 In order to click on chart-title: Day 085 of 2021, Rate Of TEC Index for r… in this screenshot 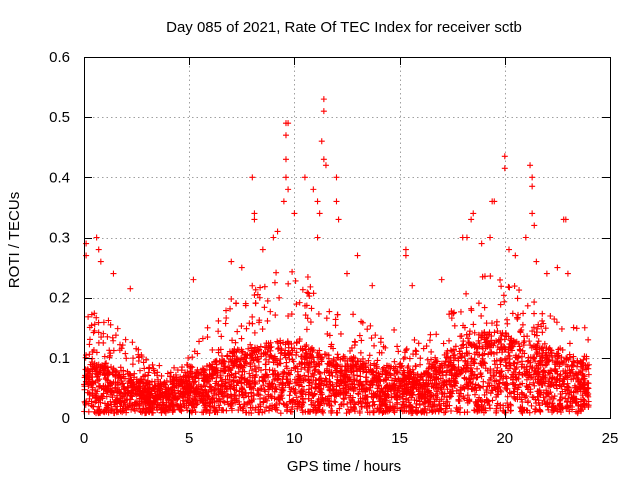, I will do `click(344, 27)`.